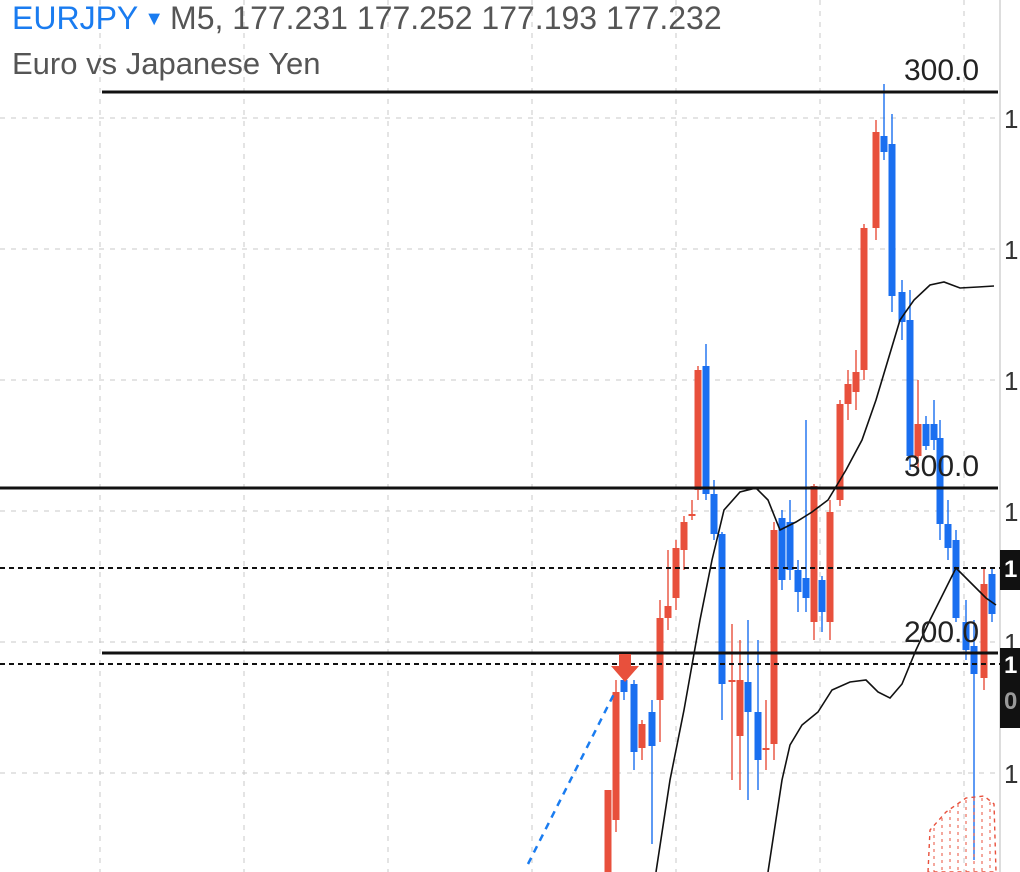 Image resolution: width=1020 pixels, height=872 pixels. Describe the element at coordinates (446, 18) in the screenshot. I see `quote-line: M5, 177.231 177.252 177.193 177.232` at that location.